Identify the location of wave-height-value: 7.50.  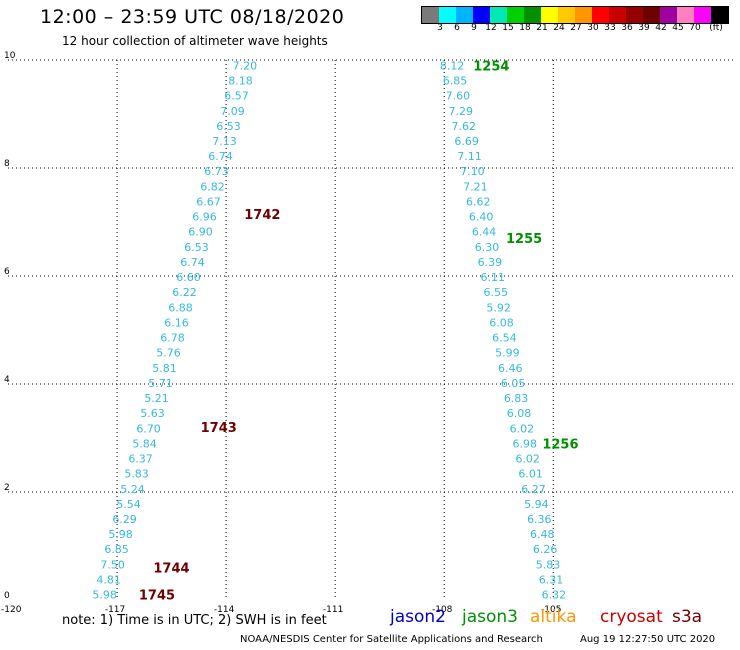
(112, 564).